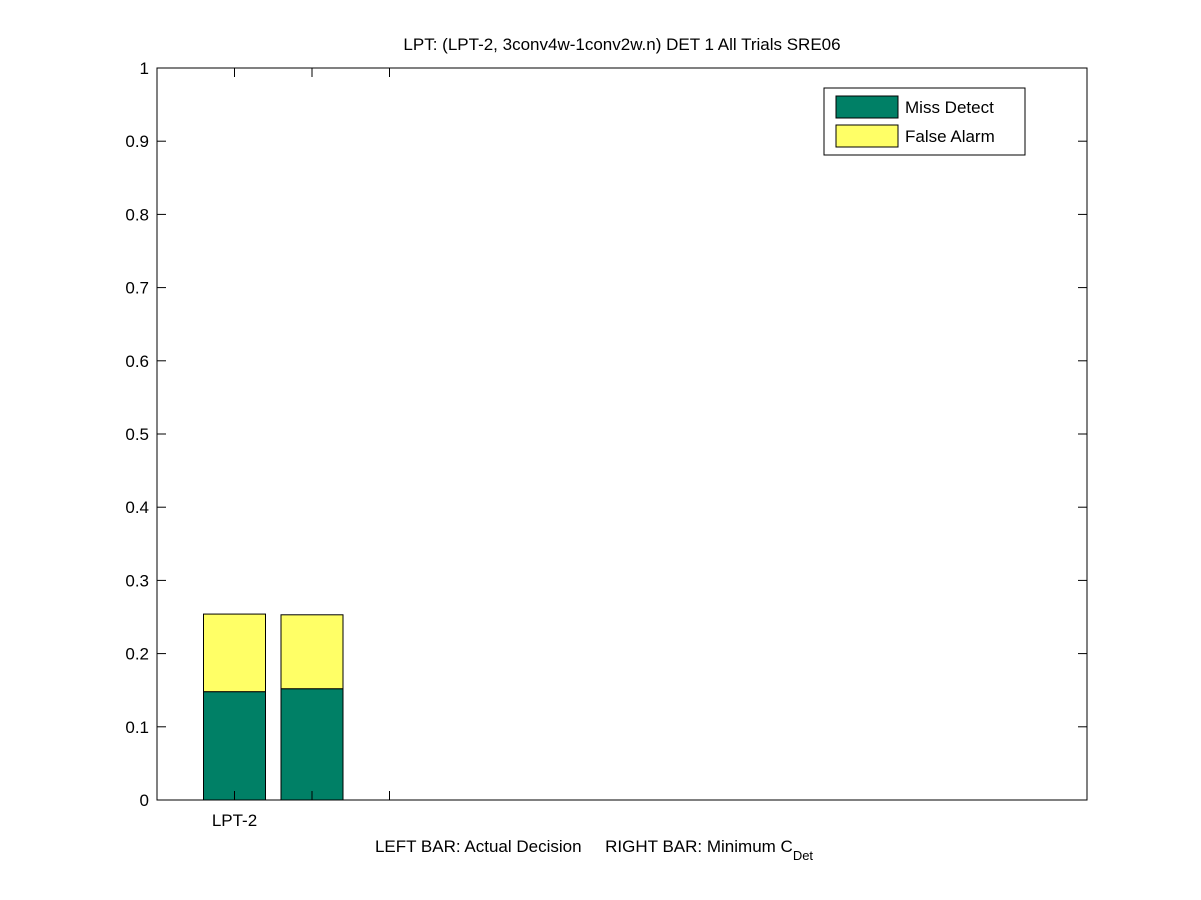 The height and width of the screenshot is (900, 1201). Describe the element at coordinates (950, 136) in the screenshot. I see `legend-label: False Alarm` at that location.